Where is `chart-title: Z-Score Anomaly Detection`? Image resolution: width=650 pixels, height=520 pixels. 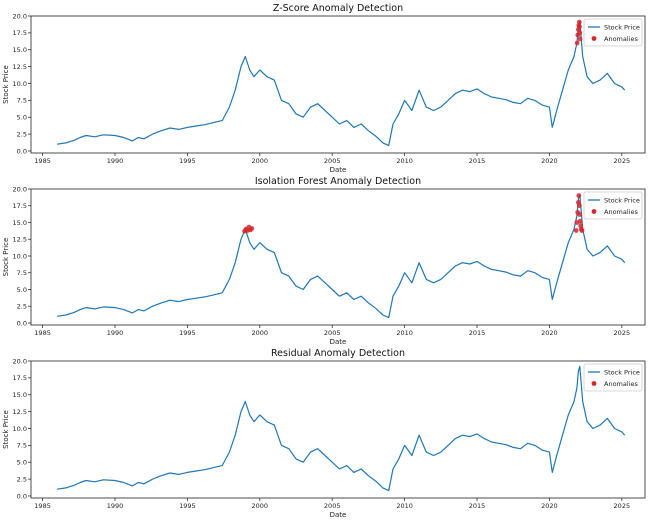 chart-title: Z-Score Anomaly Detection is located at coordinates (338, 8).